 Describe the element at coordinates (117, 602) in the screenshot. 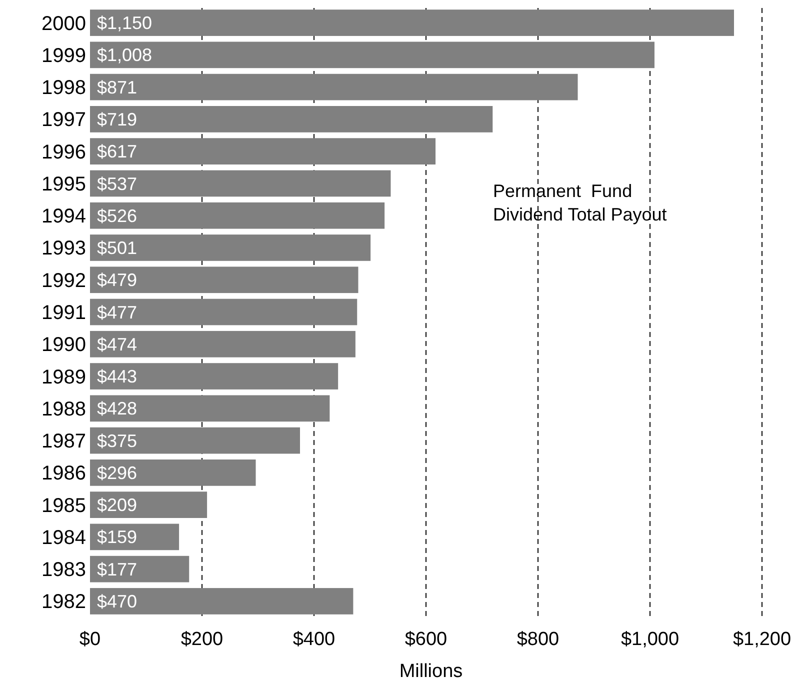

I see `data-label: $470` at that location.